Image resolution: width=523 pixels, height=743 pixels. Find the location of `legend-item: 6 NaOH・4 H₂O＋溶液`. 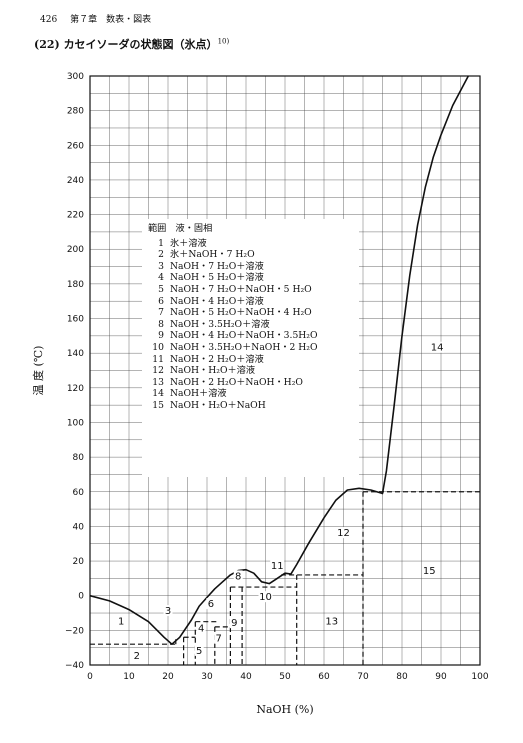

legend-item: 6 NaOH・4 H₂O＋溶液 is located at coordinates (250, 302).